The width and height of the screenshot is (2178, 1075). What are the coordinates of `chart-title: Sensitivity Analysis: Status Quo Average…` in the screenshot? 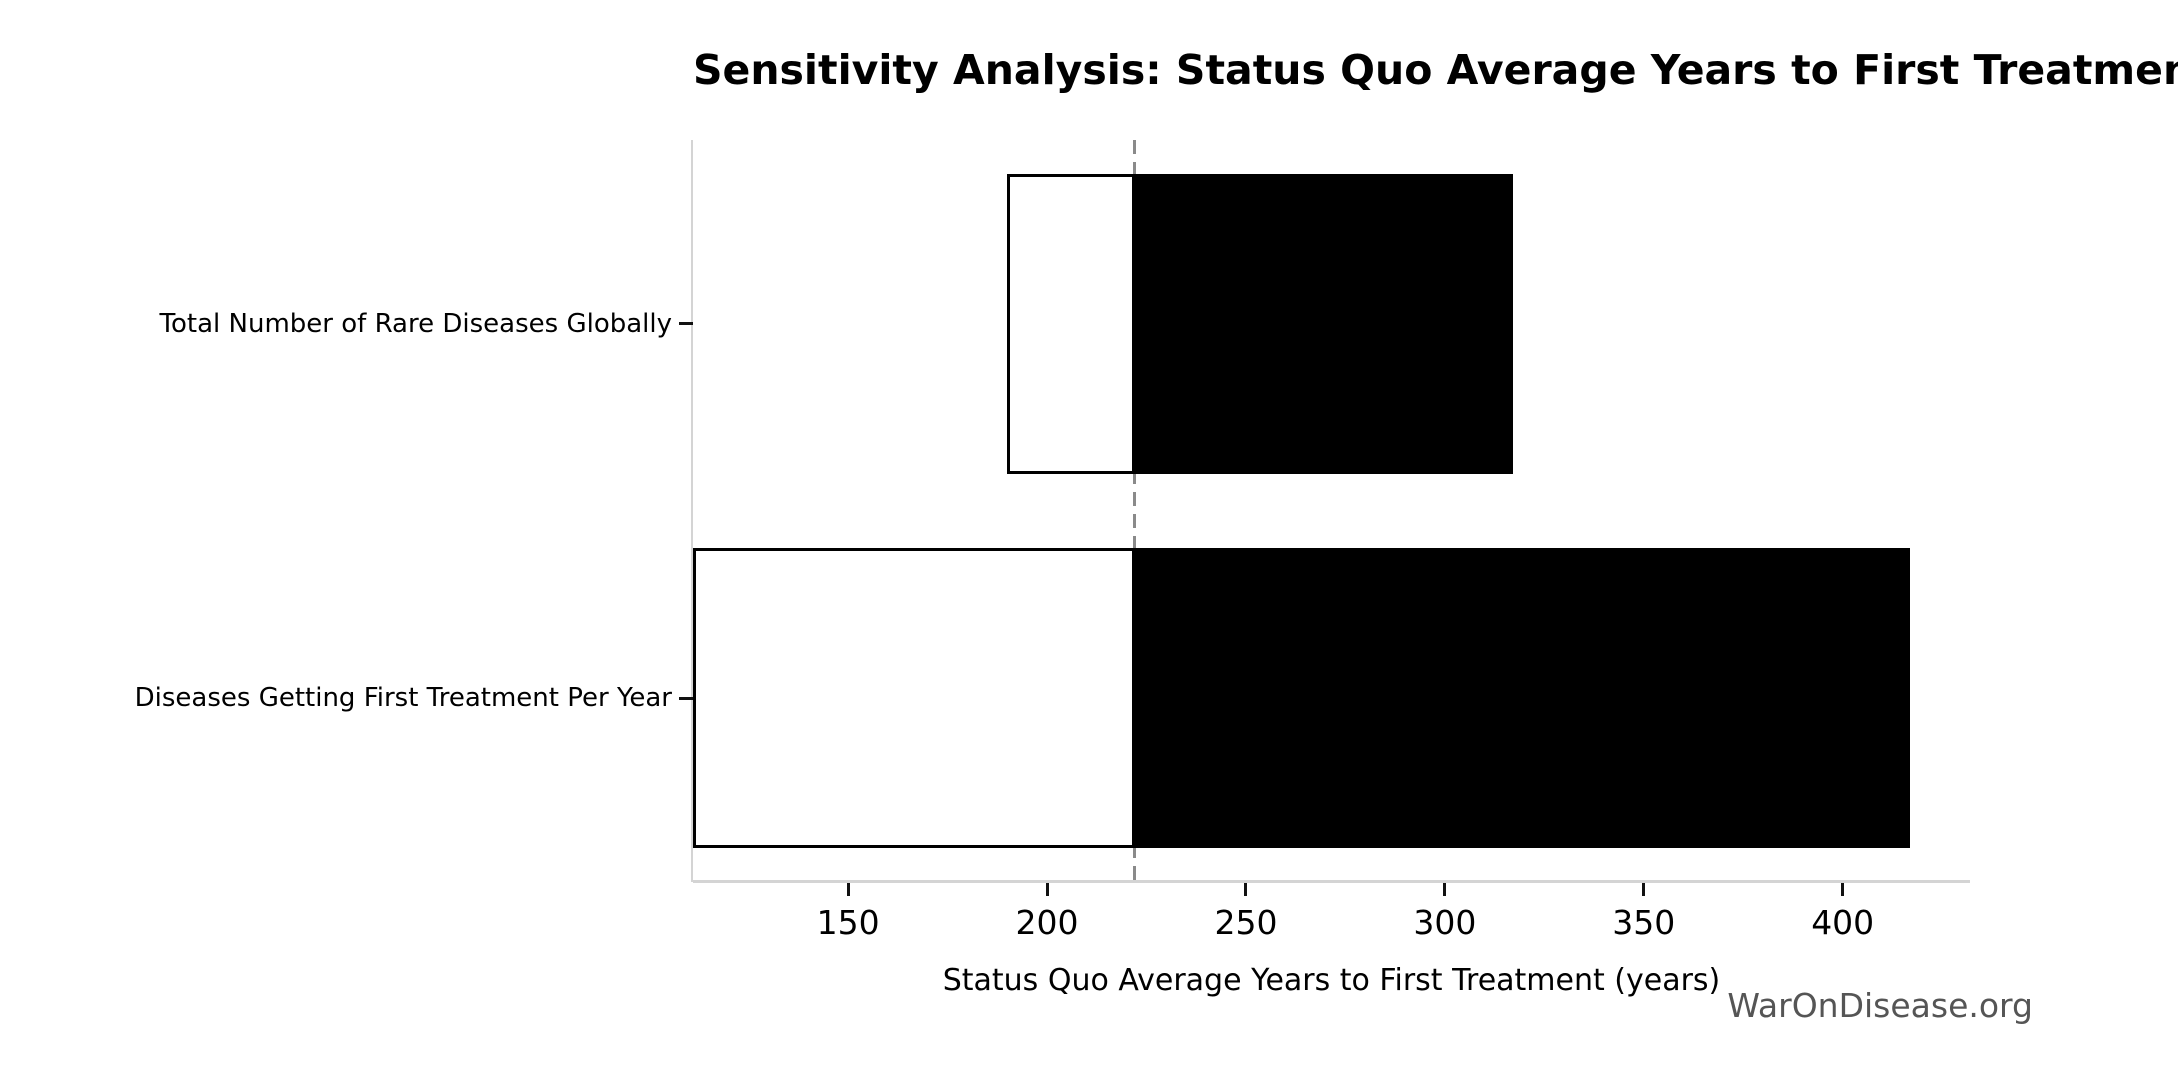 It's located at (1435, 70).